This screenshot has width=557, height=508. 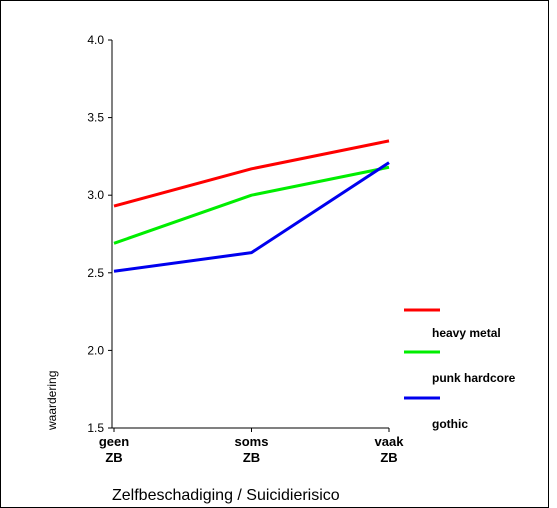 What do you see at coordinates (95, 195) in the screenshot?
I see `y-tick-label: 3.0` at bounding box center [95, 195].